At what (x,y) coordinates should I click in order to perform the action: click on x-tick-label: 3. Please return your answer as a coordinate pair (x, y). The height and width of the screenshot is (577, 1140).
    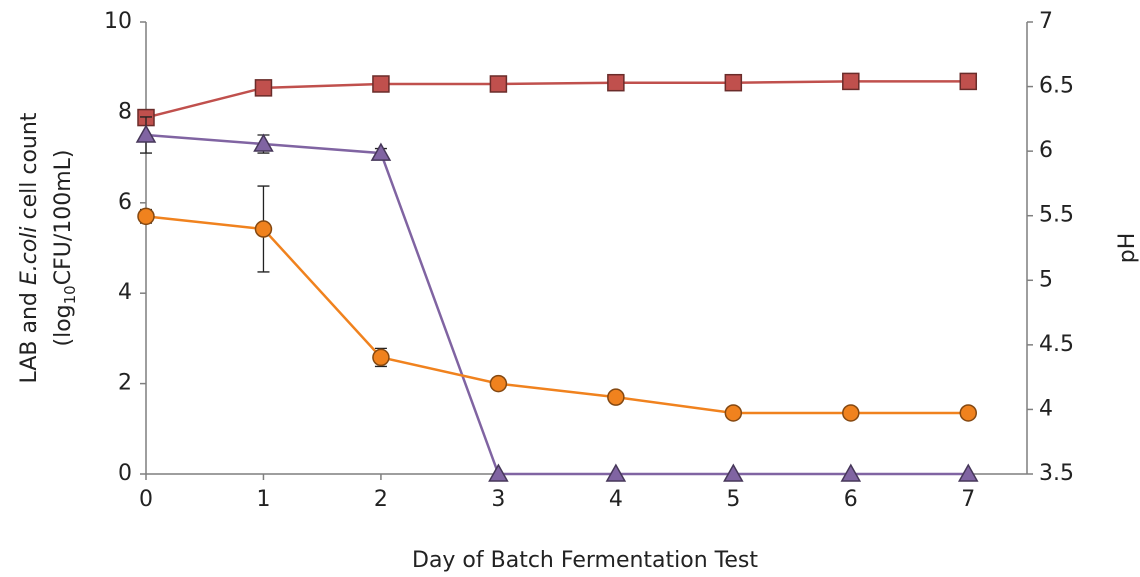
    Looking at the image, I should click on (498, 499).